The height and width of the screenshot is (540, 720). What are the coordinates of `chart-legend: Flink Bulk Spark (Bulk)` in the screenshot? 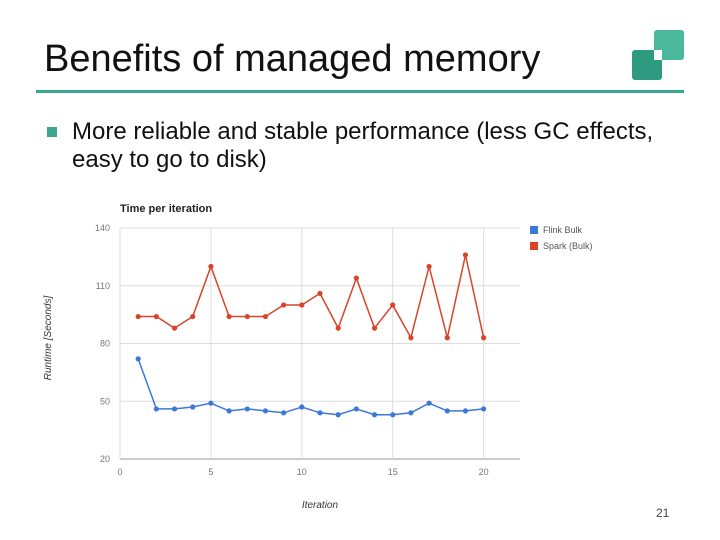 It's located at (561, 238).